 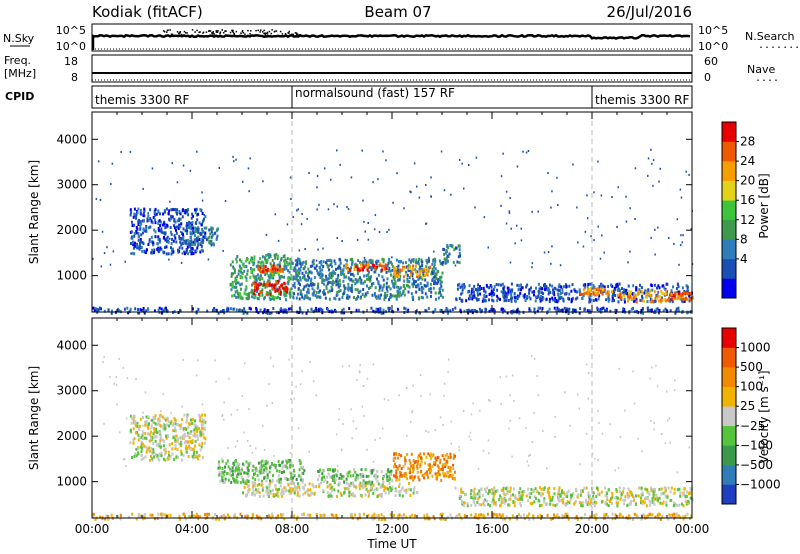 I want to click on power-cell-r9, so click(x=445, y=253).